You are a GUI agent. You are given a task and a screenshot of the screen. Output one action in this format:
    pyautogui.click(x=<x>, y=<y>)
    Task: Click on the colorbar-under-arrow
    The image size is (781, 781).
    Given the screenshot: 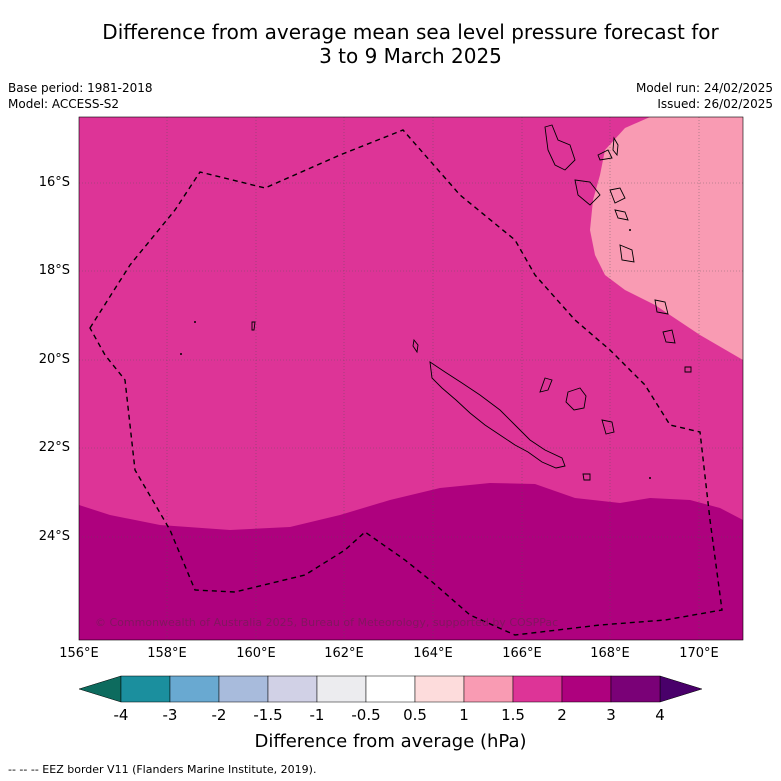 What is the action you would take?
    pyautogui.click(x=100, y=689)
    